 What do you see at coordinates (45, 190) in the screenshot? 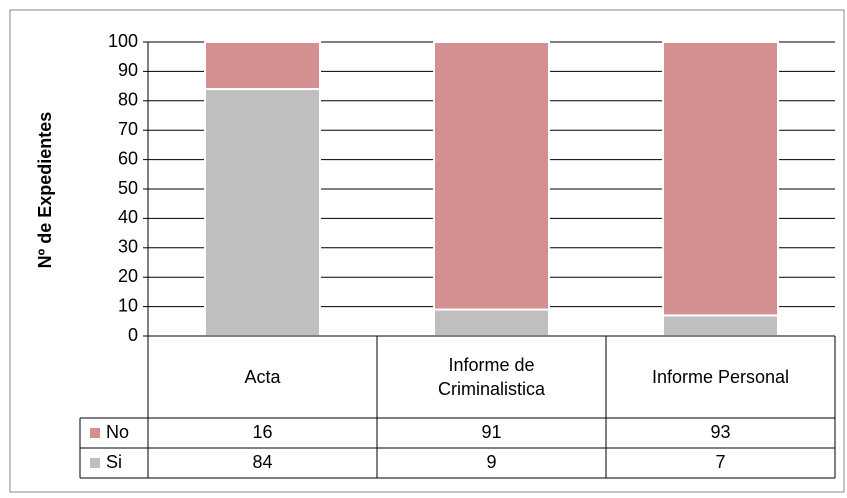
I see `y-axis-label: Nº de Expedientes` at bounding box center [45, 190].